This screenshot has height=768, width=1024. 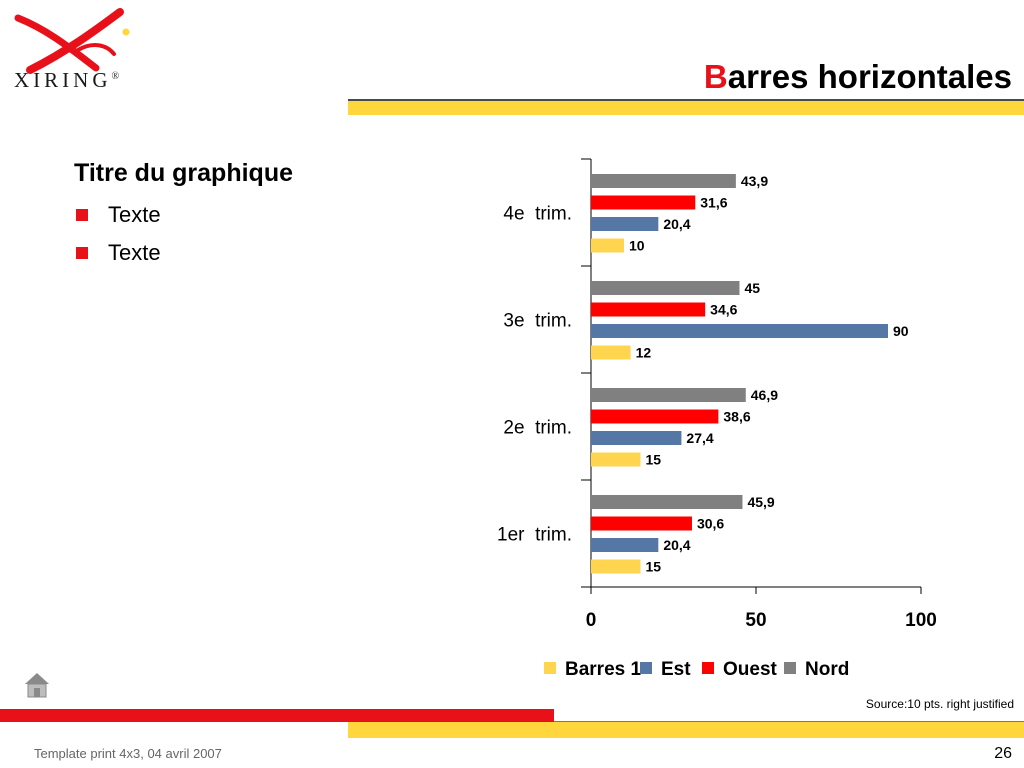 I want to click on category-label: 1er trim., so click(x=534, y=535).